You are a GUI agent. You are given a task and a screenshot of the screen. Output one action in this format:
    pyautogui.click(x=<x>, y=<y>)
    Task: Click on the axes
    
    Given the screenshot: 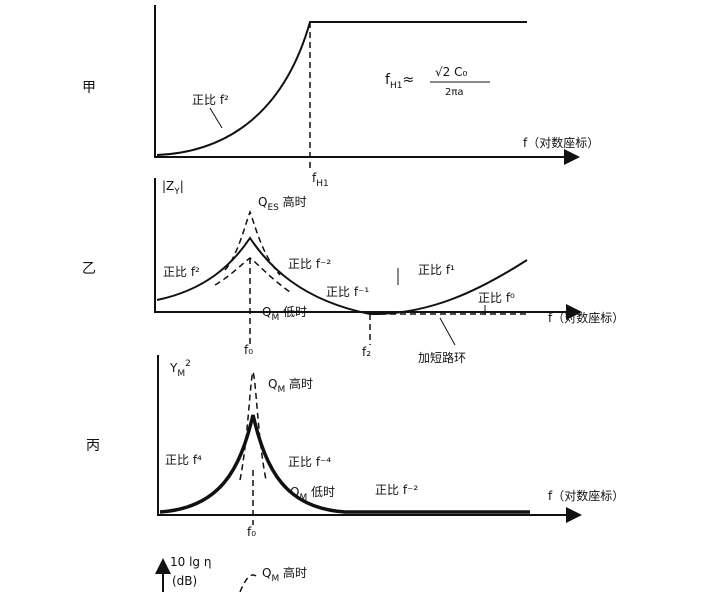 What is the action you would take?
    pyautogui.click(x=368, y=249)
    